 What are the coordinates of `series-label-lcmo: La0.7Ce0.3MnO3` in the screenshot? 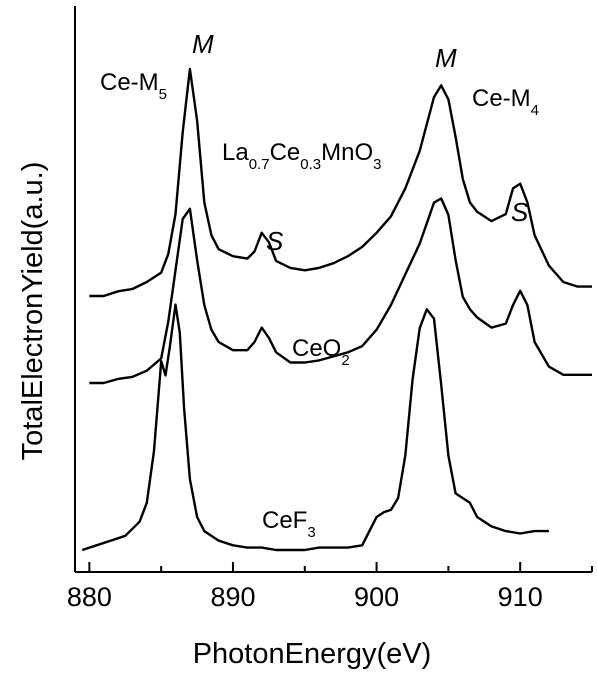 It's located at (301, 156).